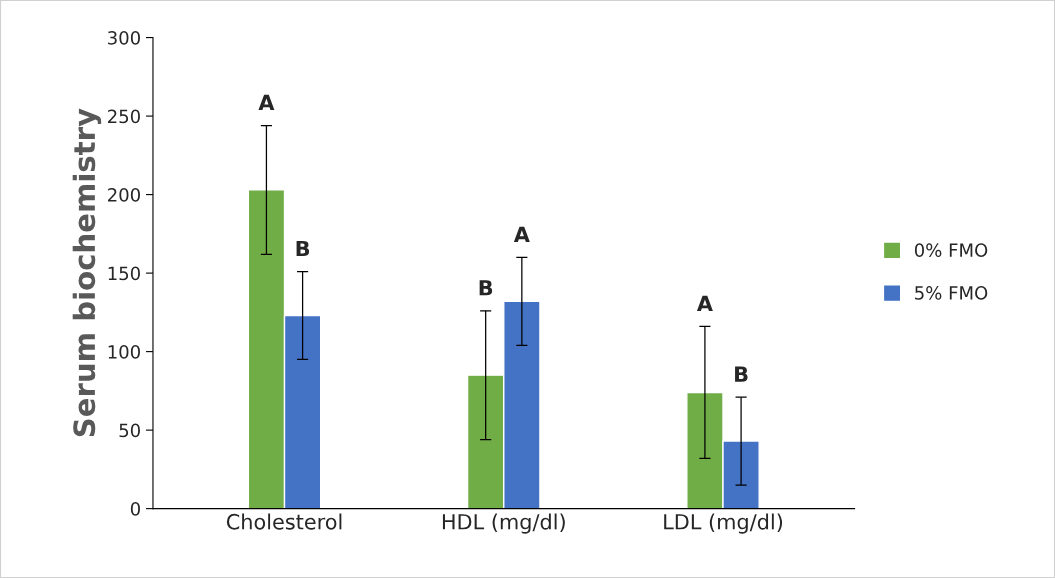 This screenshot has width=1055, height=578. Describe the element at coordinates (284, 521) in the screenshot. I see `x-tick-label: Cholesterol` at that location.